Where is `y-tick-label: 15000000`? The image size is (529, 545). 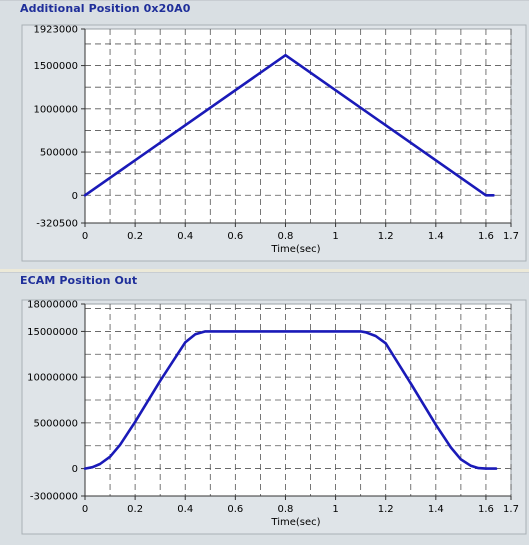 y-tick-label: 15000000 is located at coordinates (52, 332).